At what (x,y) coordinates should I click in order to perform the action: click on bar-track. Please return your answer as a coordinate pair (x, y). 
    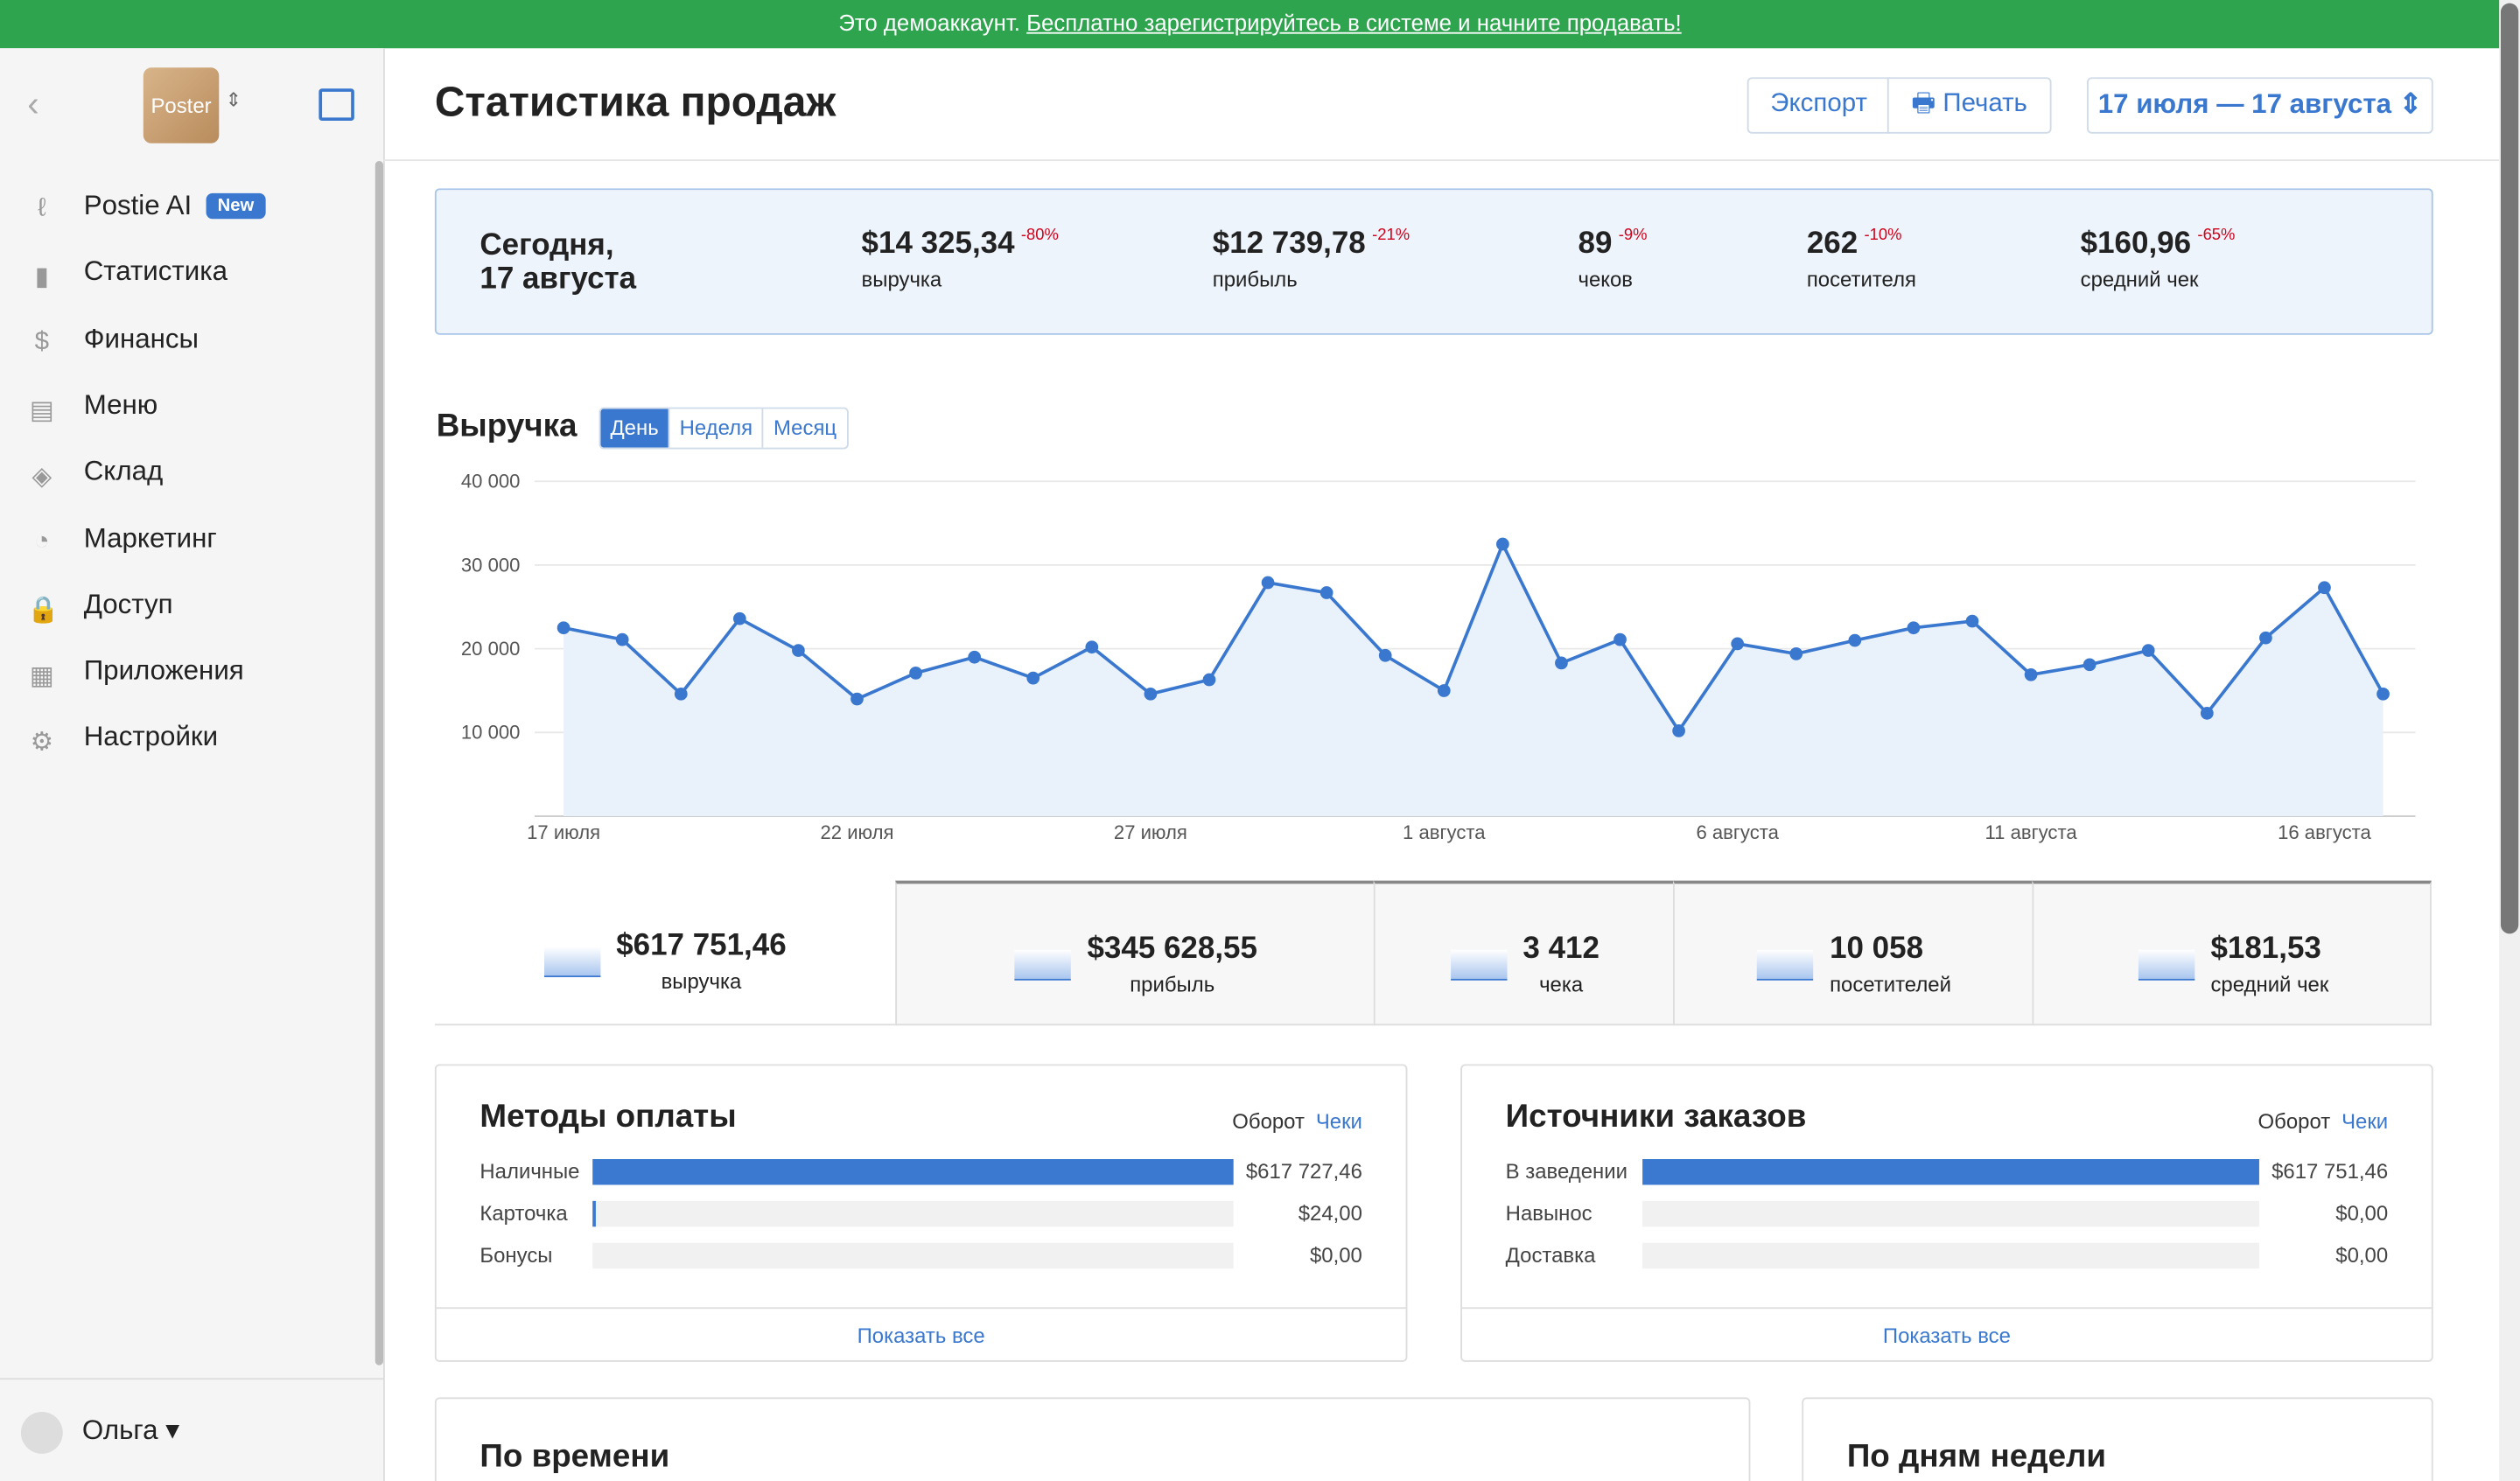
    Looking at the image, I should click on (1950, 1172).